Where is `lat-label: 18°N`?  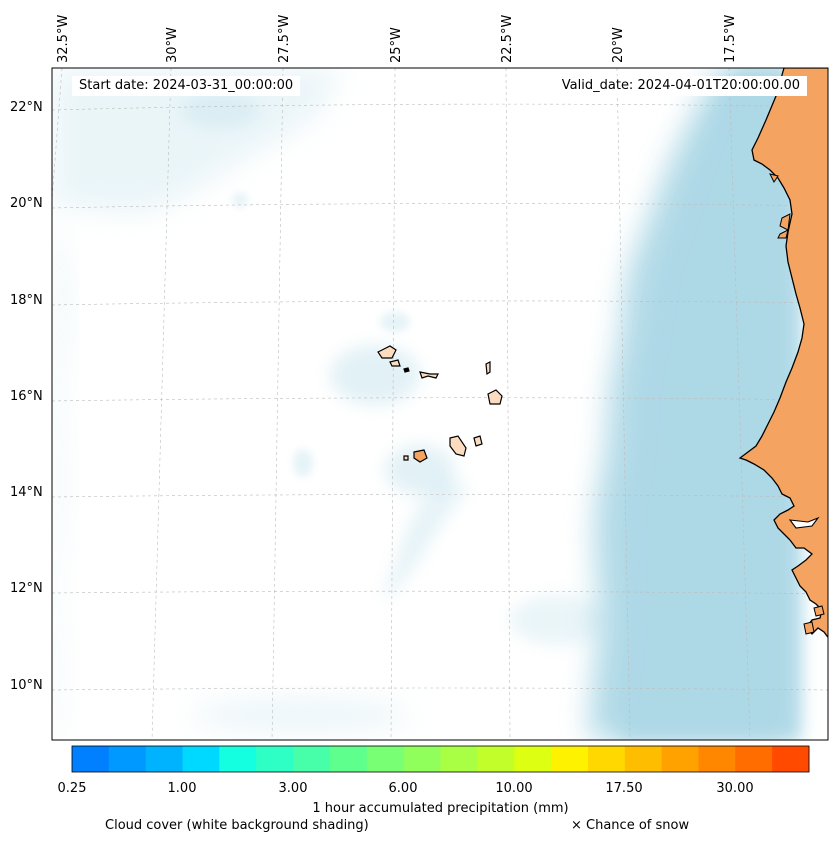 lat-label: 18°N is located at coordinates (26, 300).